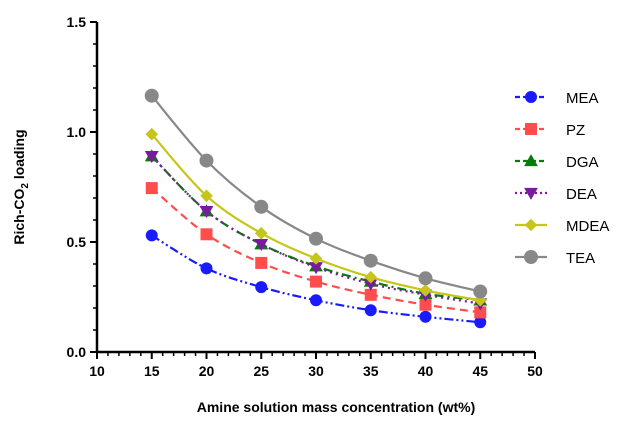  I want to click on x-tick-label: 35, so click(371, 371).